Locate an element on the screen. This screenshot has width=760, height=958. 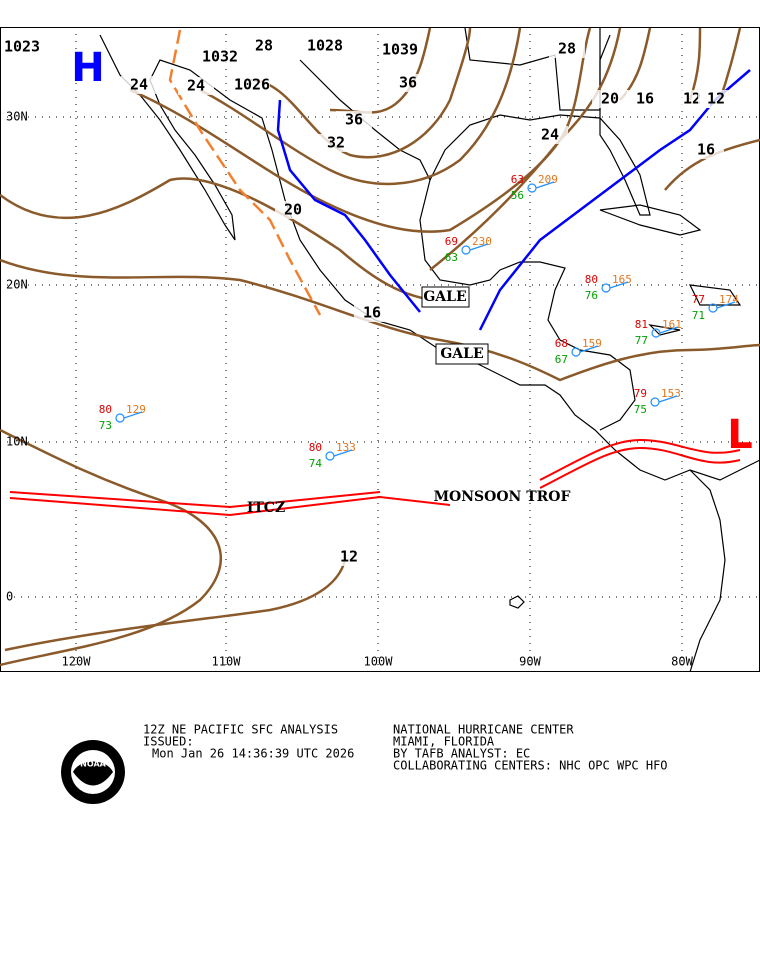
pressure-center: H is located at coordinates (87, 68).